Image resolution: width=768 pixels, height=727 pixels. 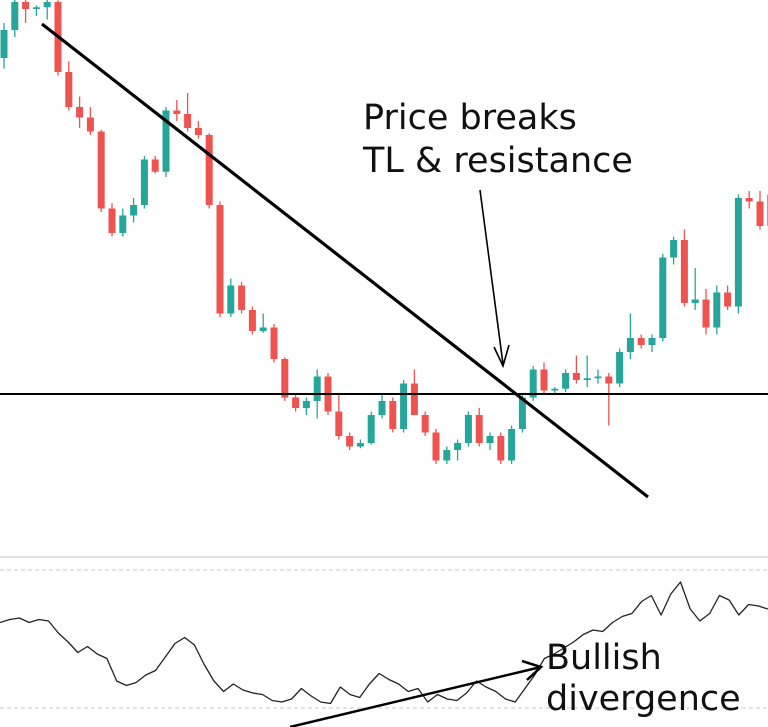 What do you see at coordinates (532, 670) in the screenshot?
I see `divergence-arrowhead` at bounding box center [532, 670].